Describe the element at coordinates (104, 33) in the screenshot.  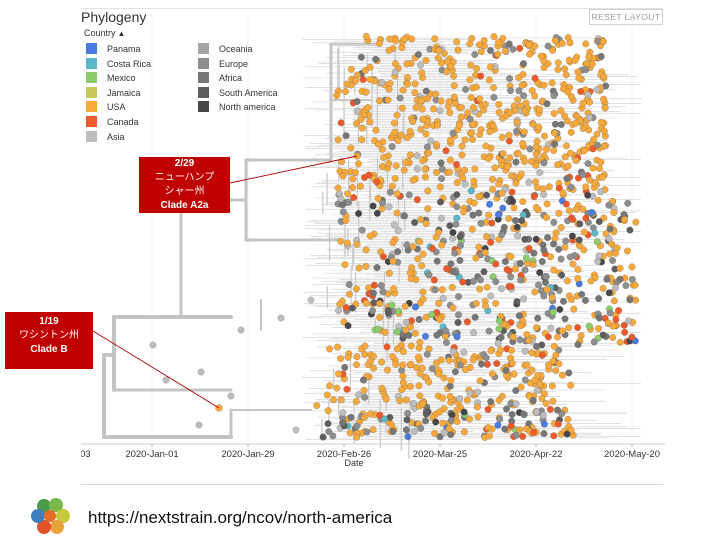
I see `legend-title: Country ▲` at that location.